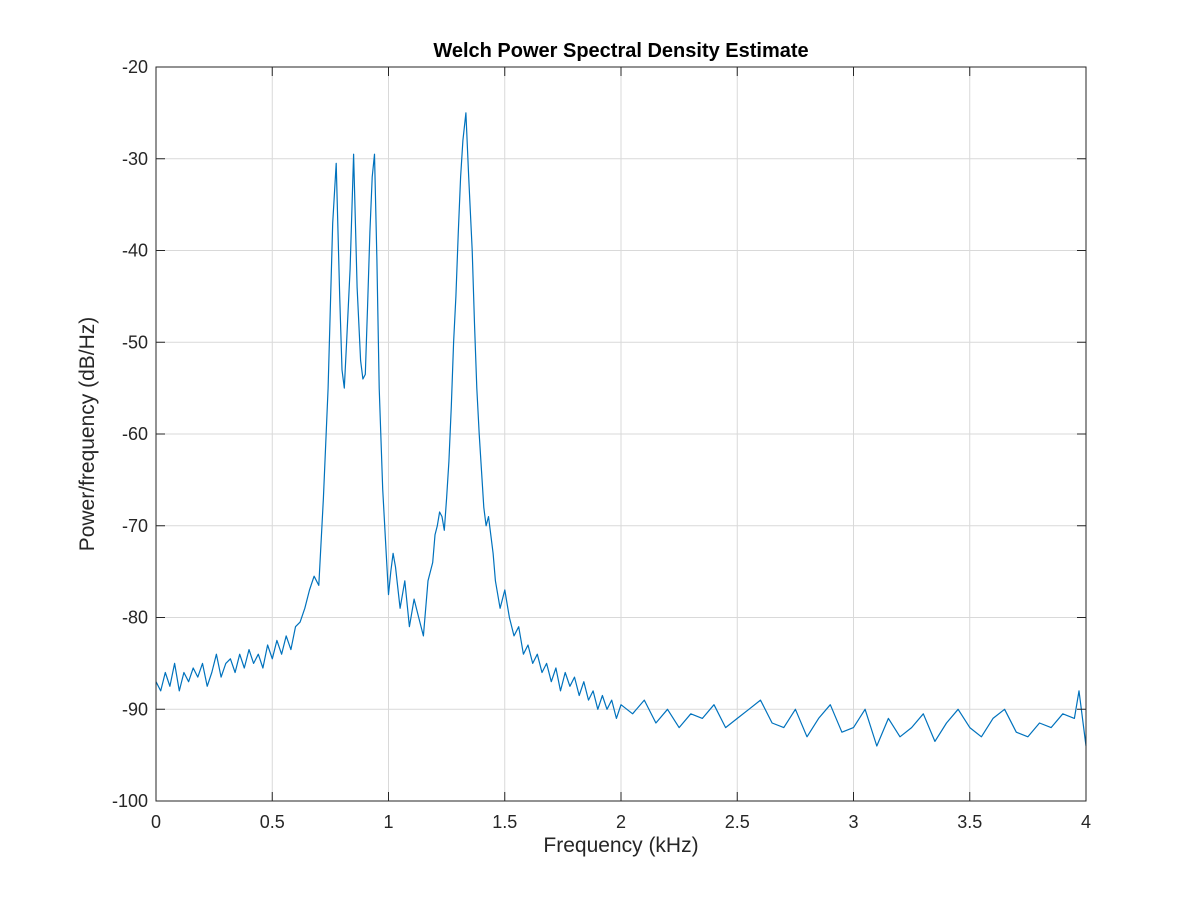  I want to click on x-tick-labels: 0 0.5 1 1.5 2 2.5 3 3.5 4, so click(621, 822).